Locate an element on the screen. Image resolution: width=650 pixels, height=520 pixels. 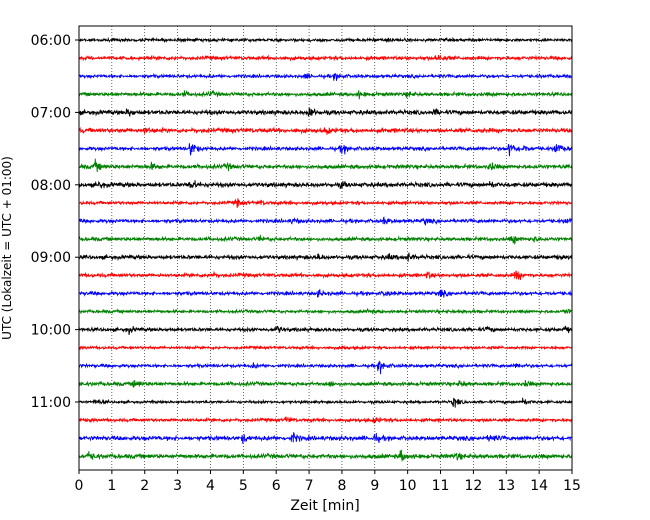
x-tick-label-9: 9 is located at coordinates (374, 486).